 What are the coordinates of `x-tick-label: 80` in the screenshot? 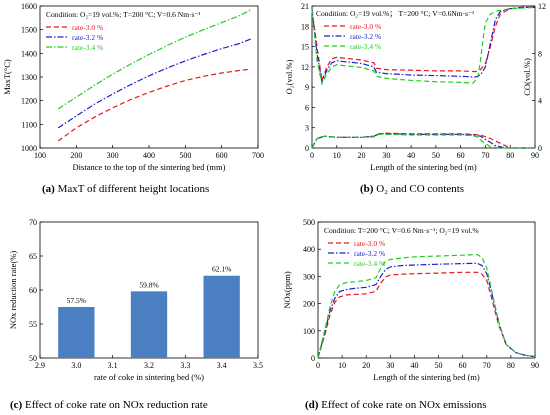 It's located at (511, 365).